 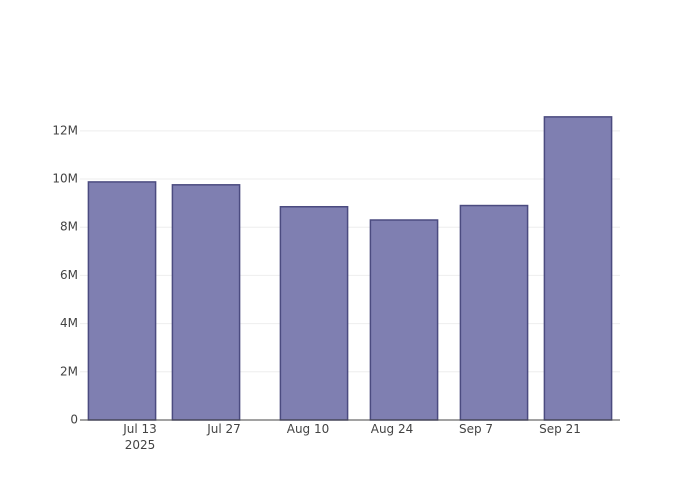 What do you see at coordinates (69, 323) in the screenshot?
I see `y-tick-label: 4M` at bounding box center [69, 323].